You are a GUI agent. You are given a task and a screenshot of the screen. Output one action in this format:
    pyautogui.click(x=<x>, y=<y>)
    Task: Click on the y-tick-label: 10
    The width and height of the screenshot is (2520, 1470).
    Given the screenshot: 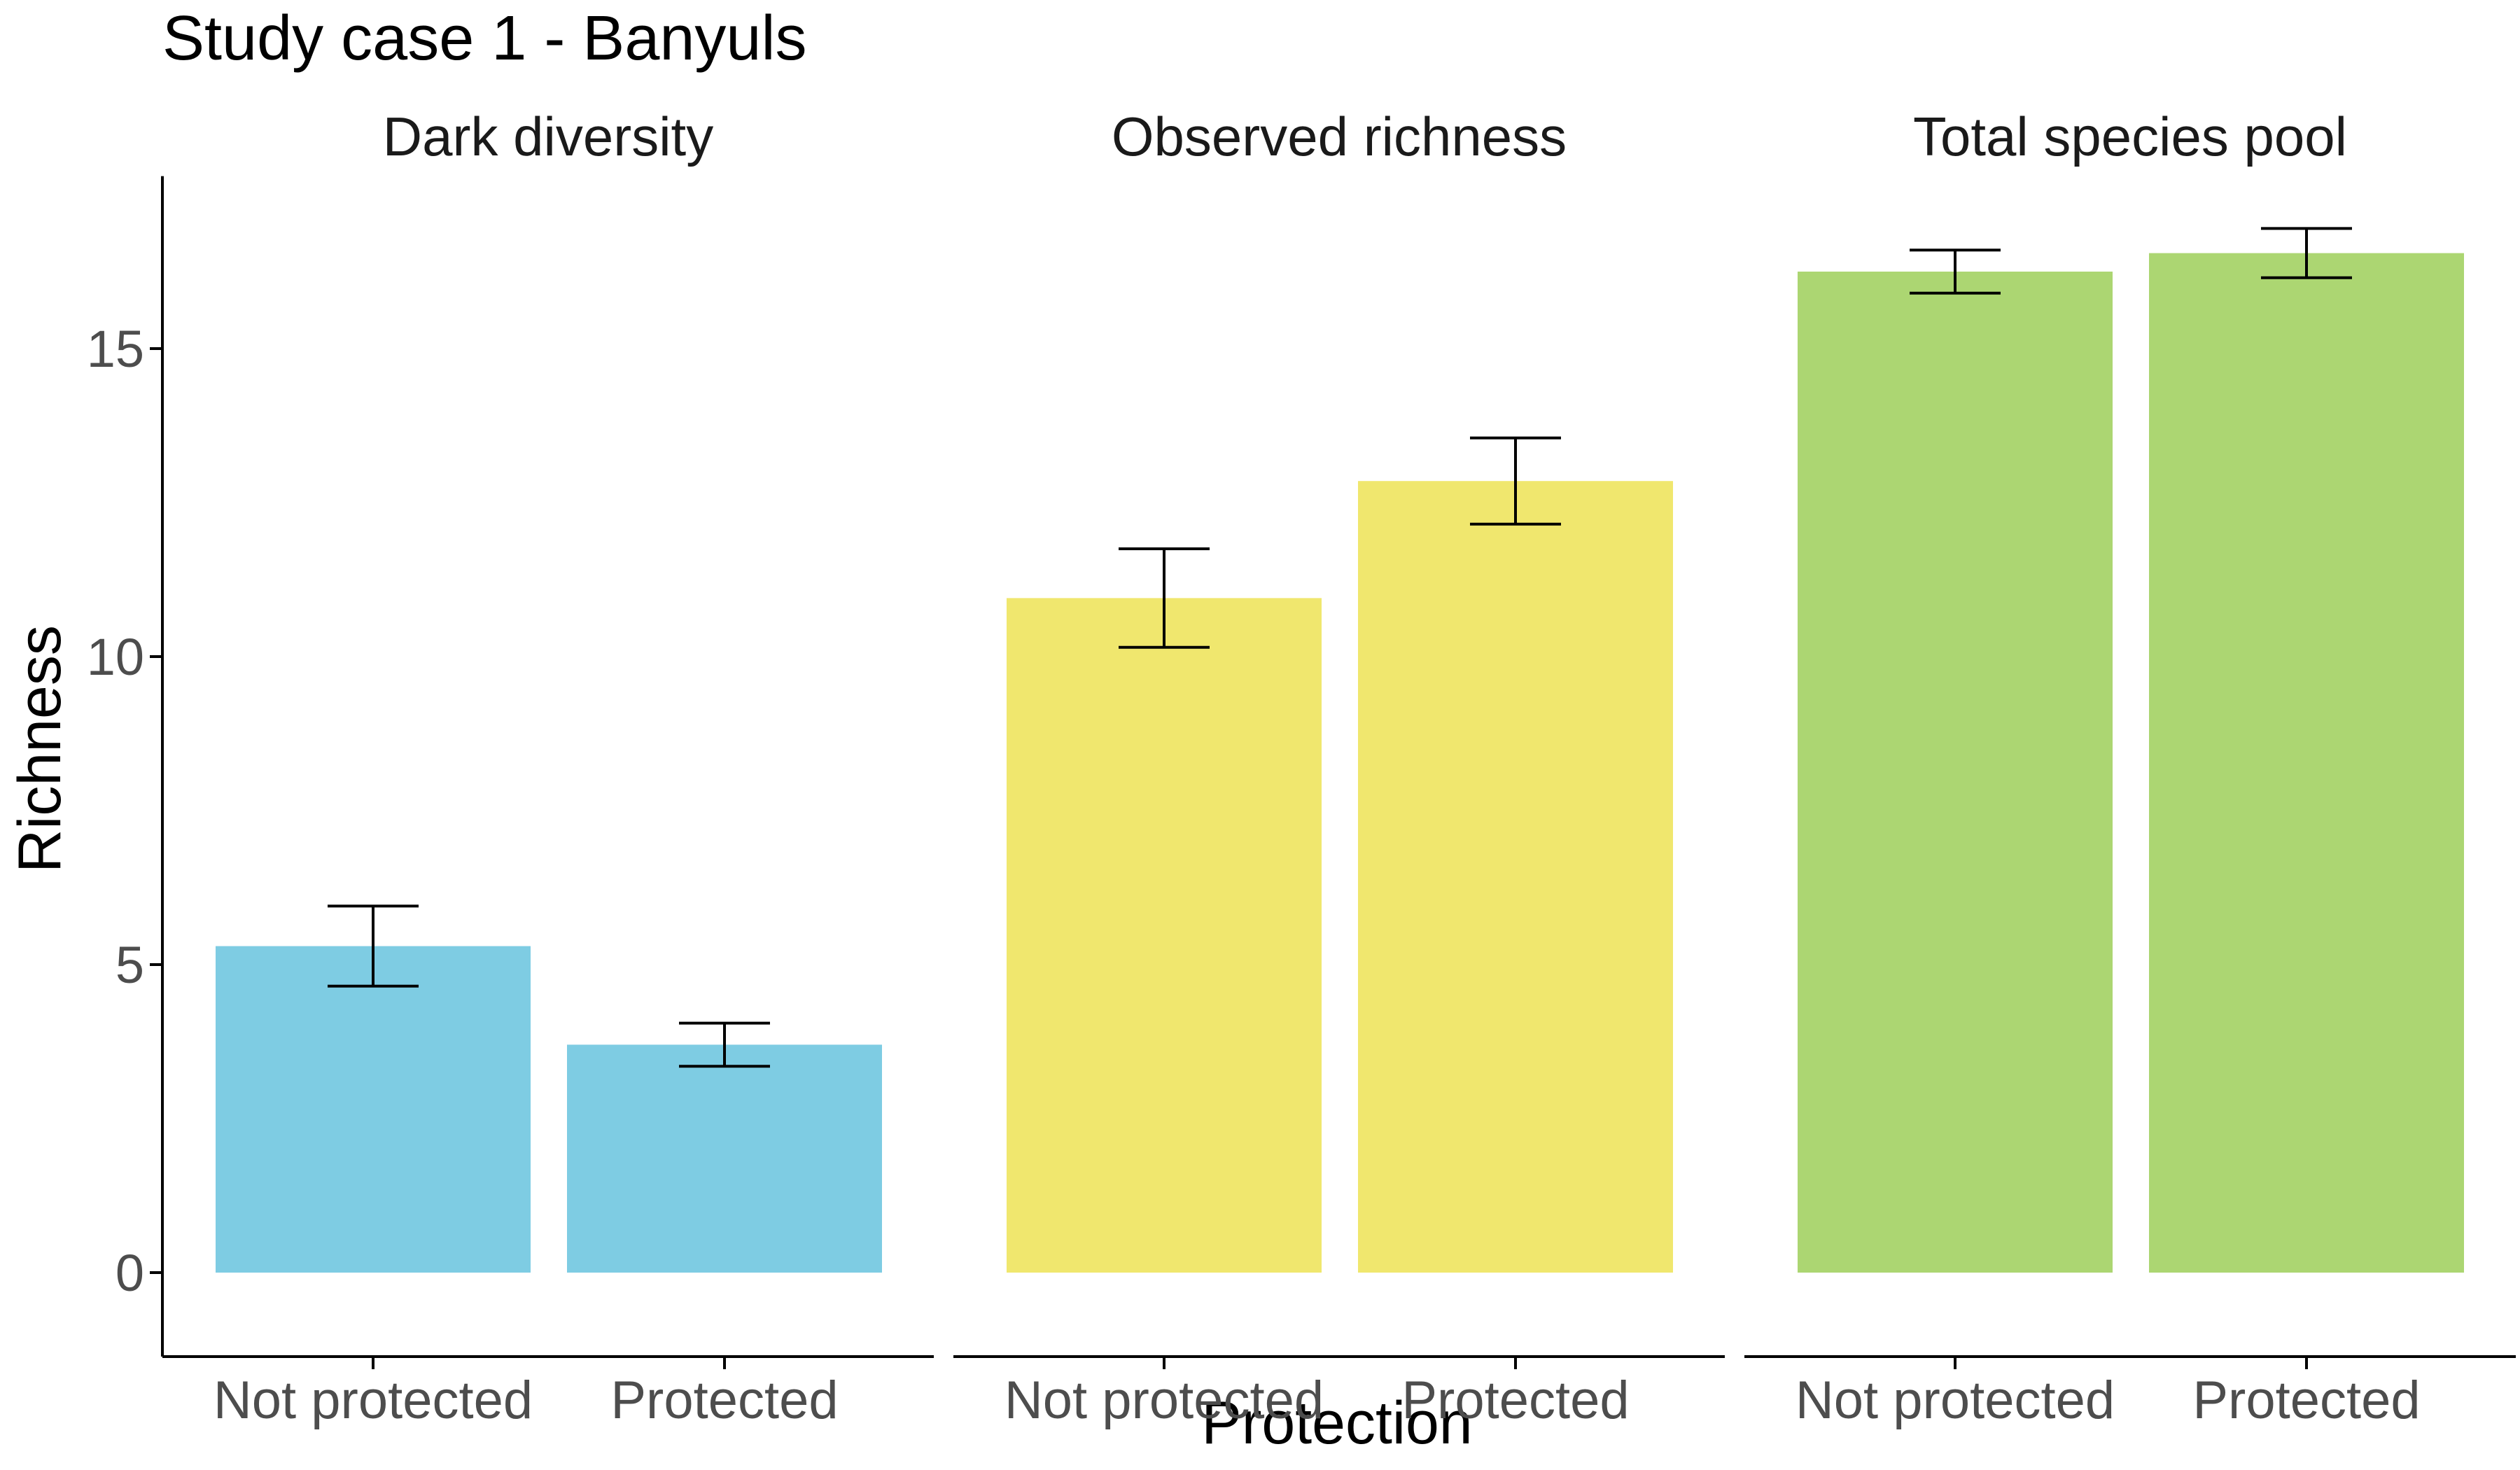 What is the action you would take?
    pyautogui.click(x=115, y=657)
    